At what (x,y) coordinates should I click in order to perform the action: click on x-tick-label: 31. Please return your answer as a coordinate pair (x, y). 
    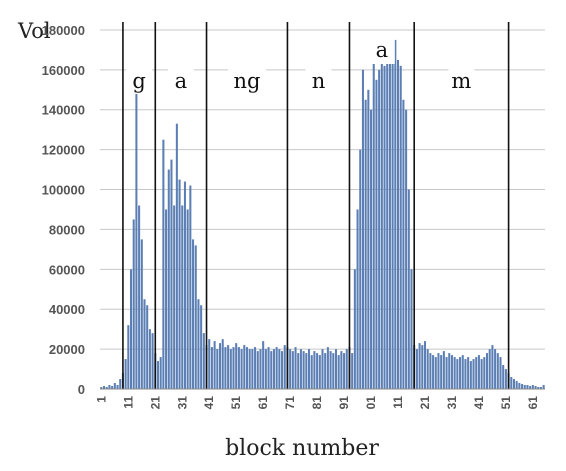
    Looking at the image, I should click on (182, 403).